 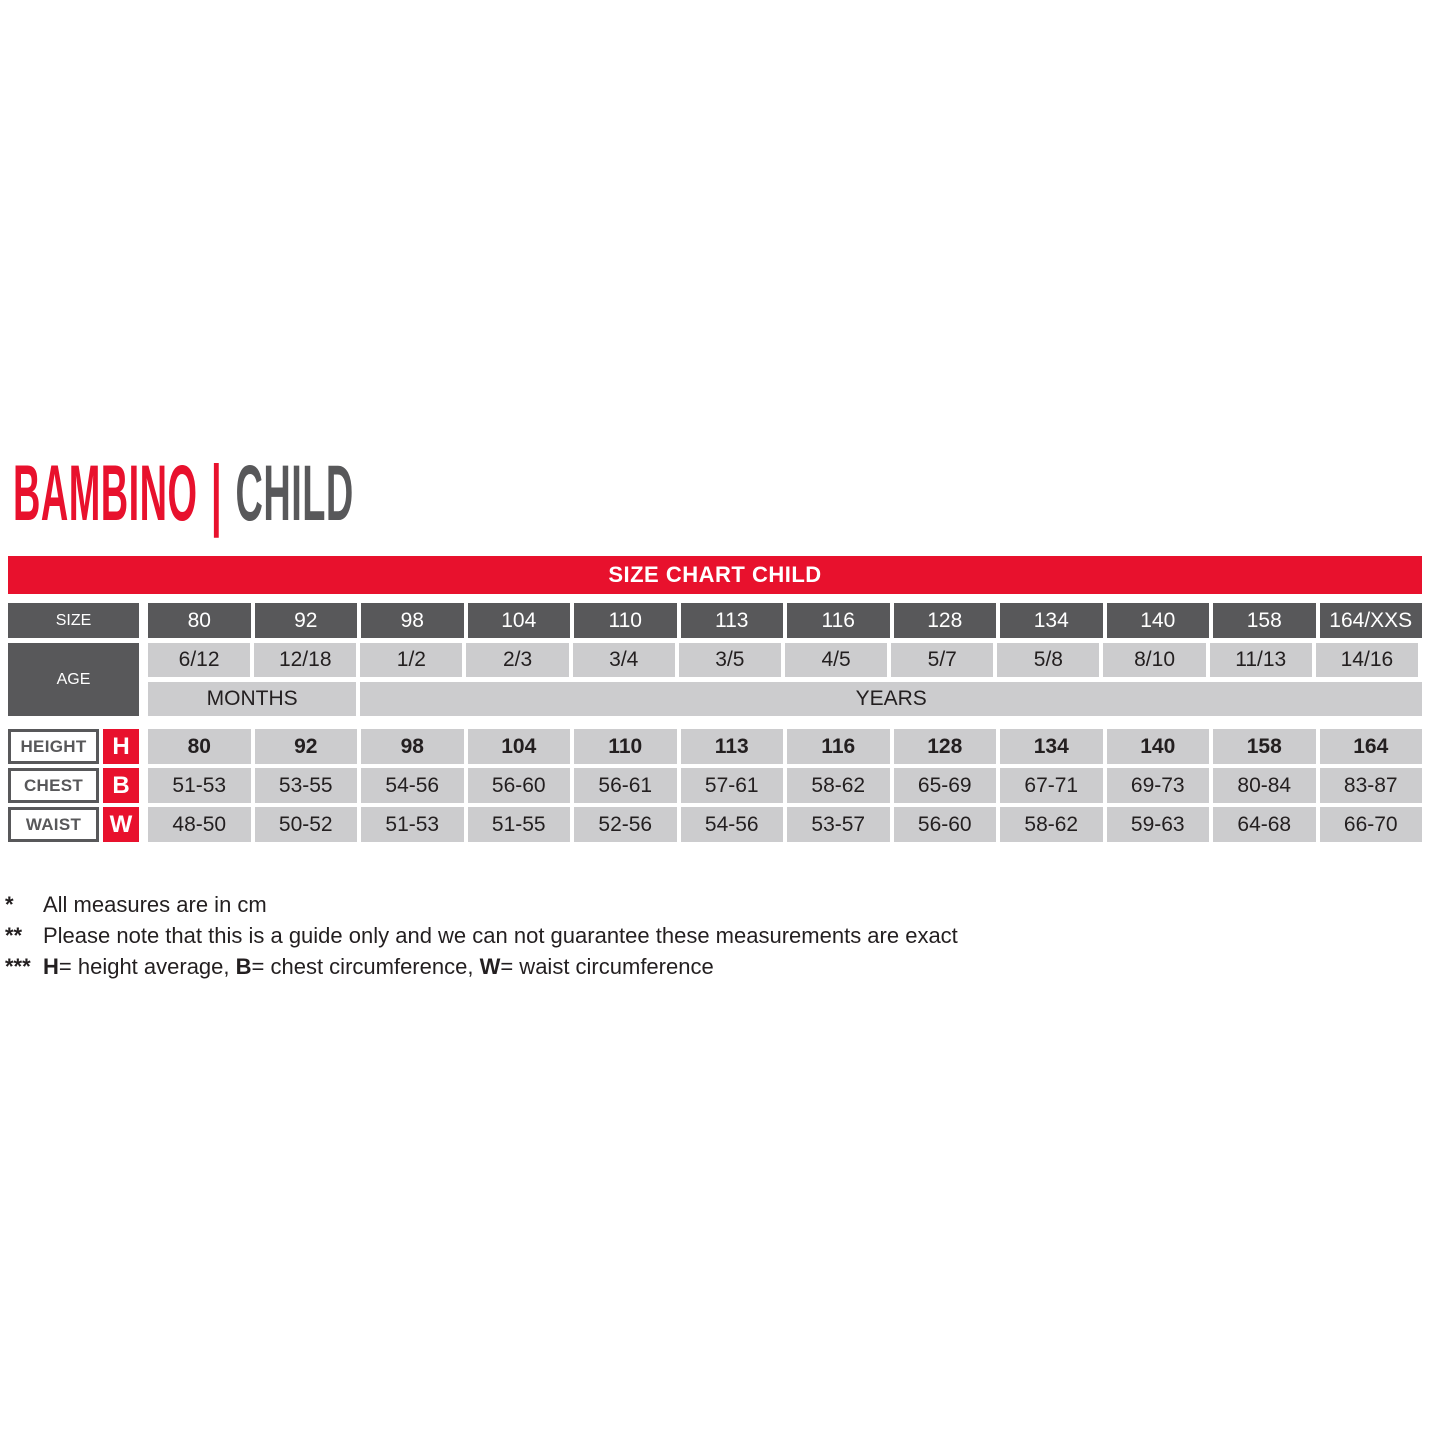 What do you see at coordinates (305, 746) in the screenshot?
I see `height-cell: 92` at bounding box center [305, 746].